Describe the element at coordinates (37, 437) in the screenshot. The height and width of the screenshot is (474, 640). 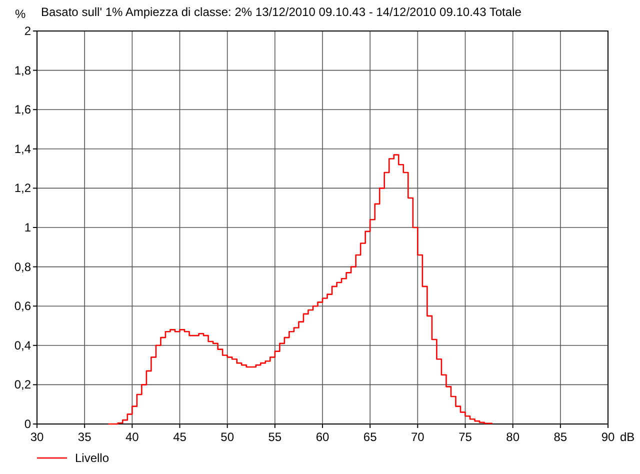
I see `x-tick-label: 30` at that location.